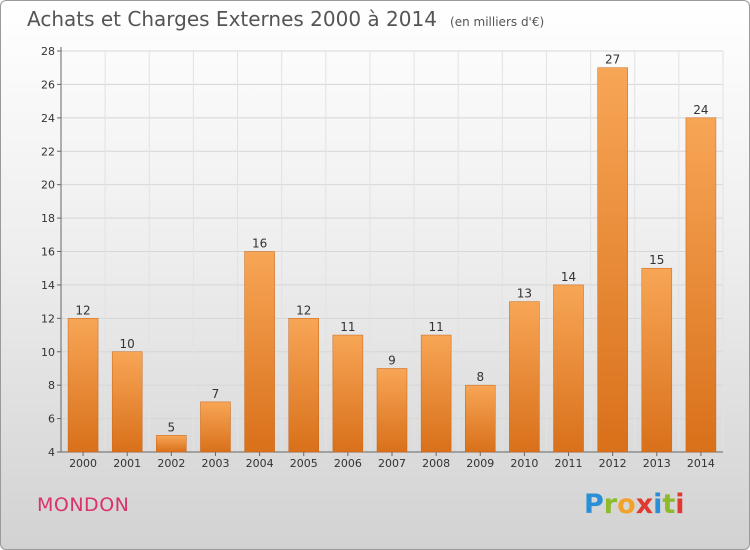 The height and width of the screenshot is (550, 750). I want to click on x-tick-label: 2012, so click(613, 463).